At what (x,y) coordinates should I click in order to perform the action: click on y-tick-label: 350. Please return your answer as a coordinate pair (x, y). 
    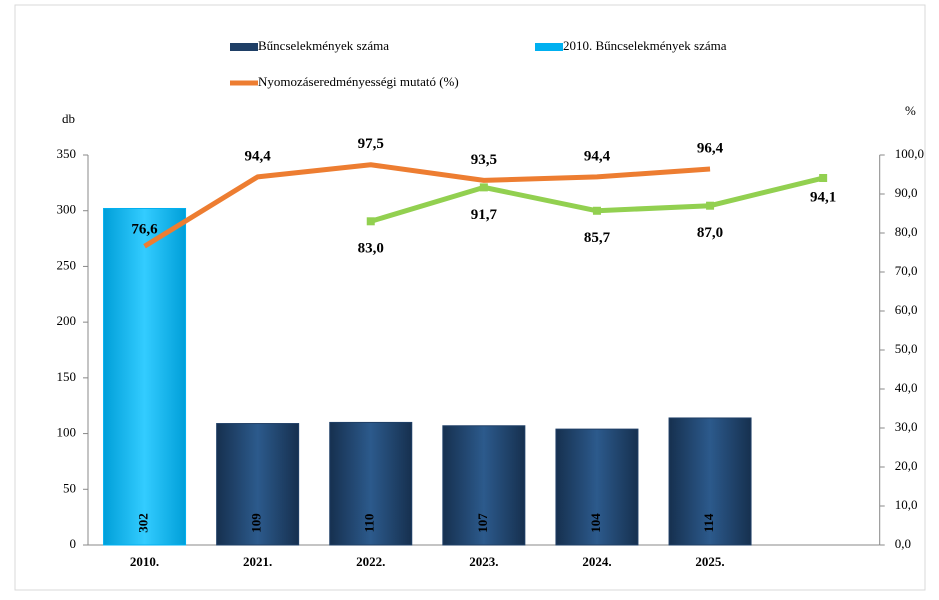
    Looking at the image, I should click on (67, 153).